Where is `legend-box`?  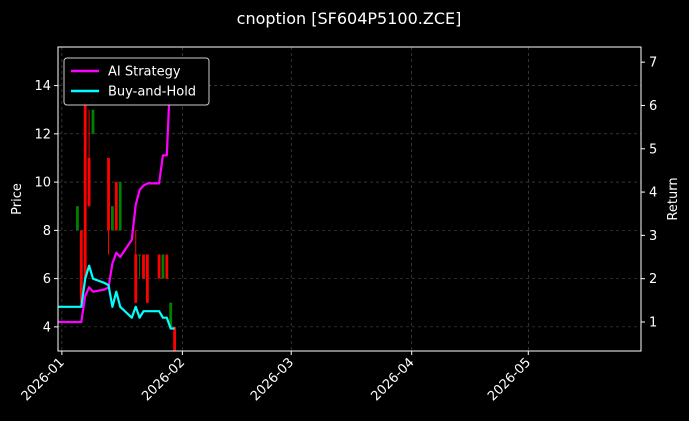
legend-box is located at coordinates (136, 81).